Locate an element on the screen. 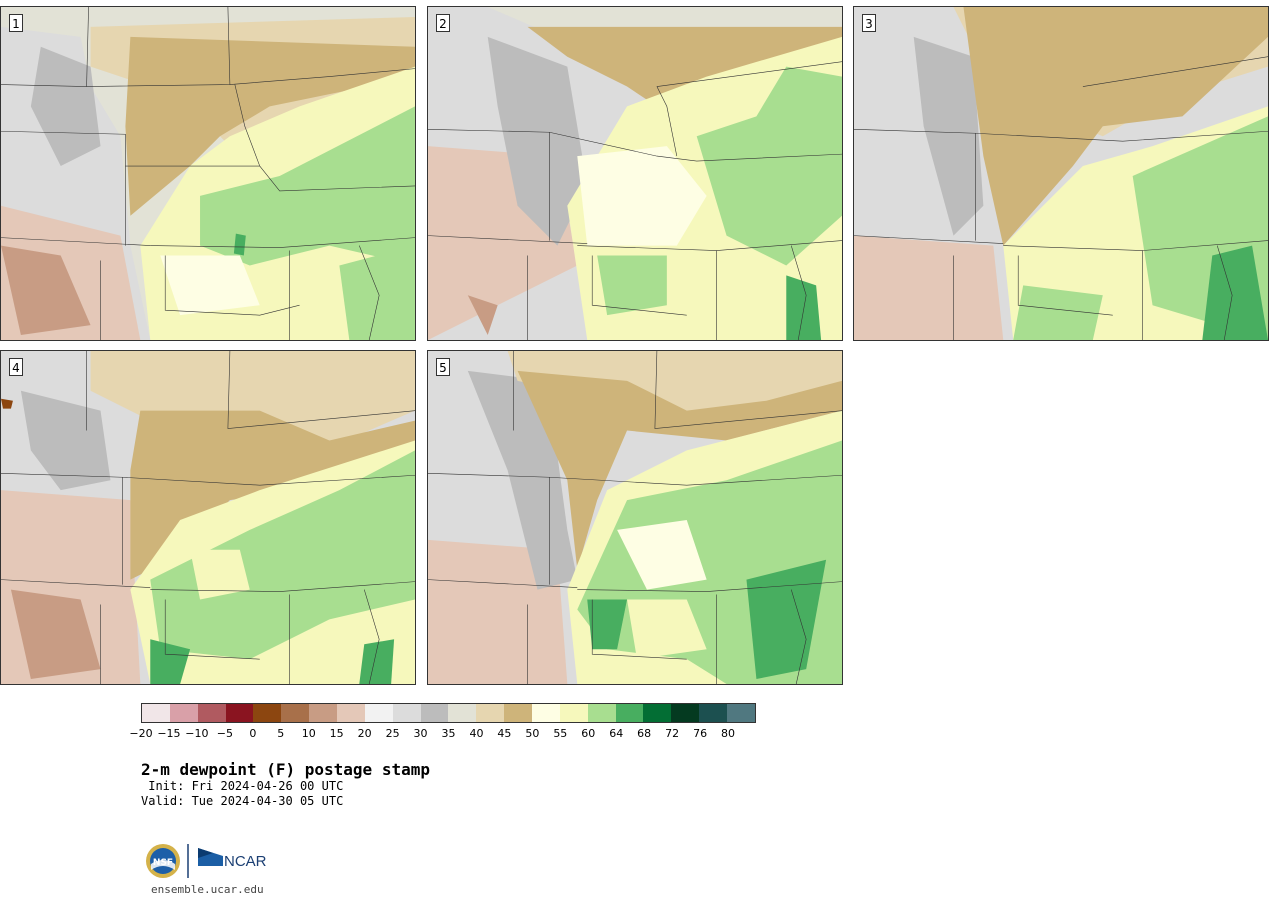  nsf-logo: NSF is located at coordinates (163, 861).